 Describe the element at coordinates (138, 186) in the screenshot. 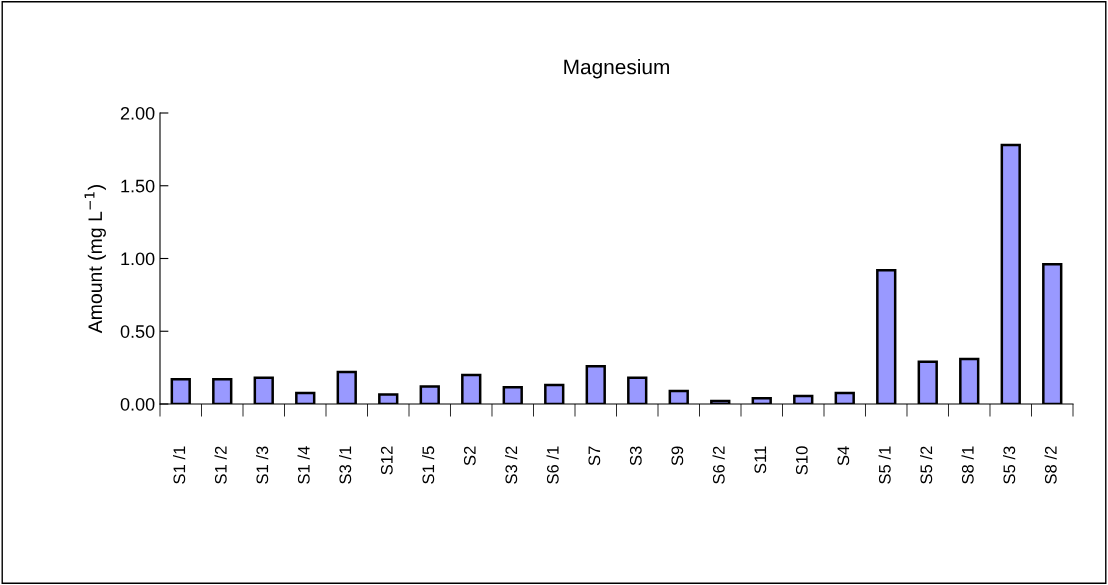

I see `y-tick-label: 1.50` at that location.